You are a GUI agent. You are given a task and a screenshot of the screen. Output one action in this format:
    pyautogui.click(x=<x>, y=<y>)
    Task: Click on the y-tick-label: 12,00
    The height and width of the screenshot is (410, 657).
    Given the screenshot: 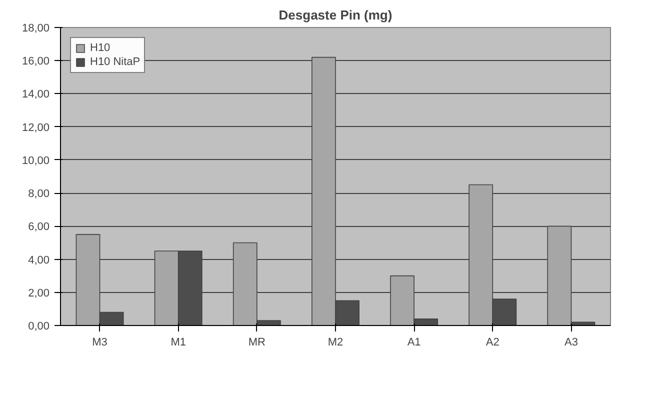 What is the action you would take?
    pyautogui.click(x=36, y=128)
    